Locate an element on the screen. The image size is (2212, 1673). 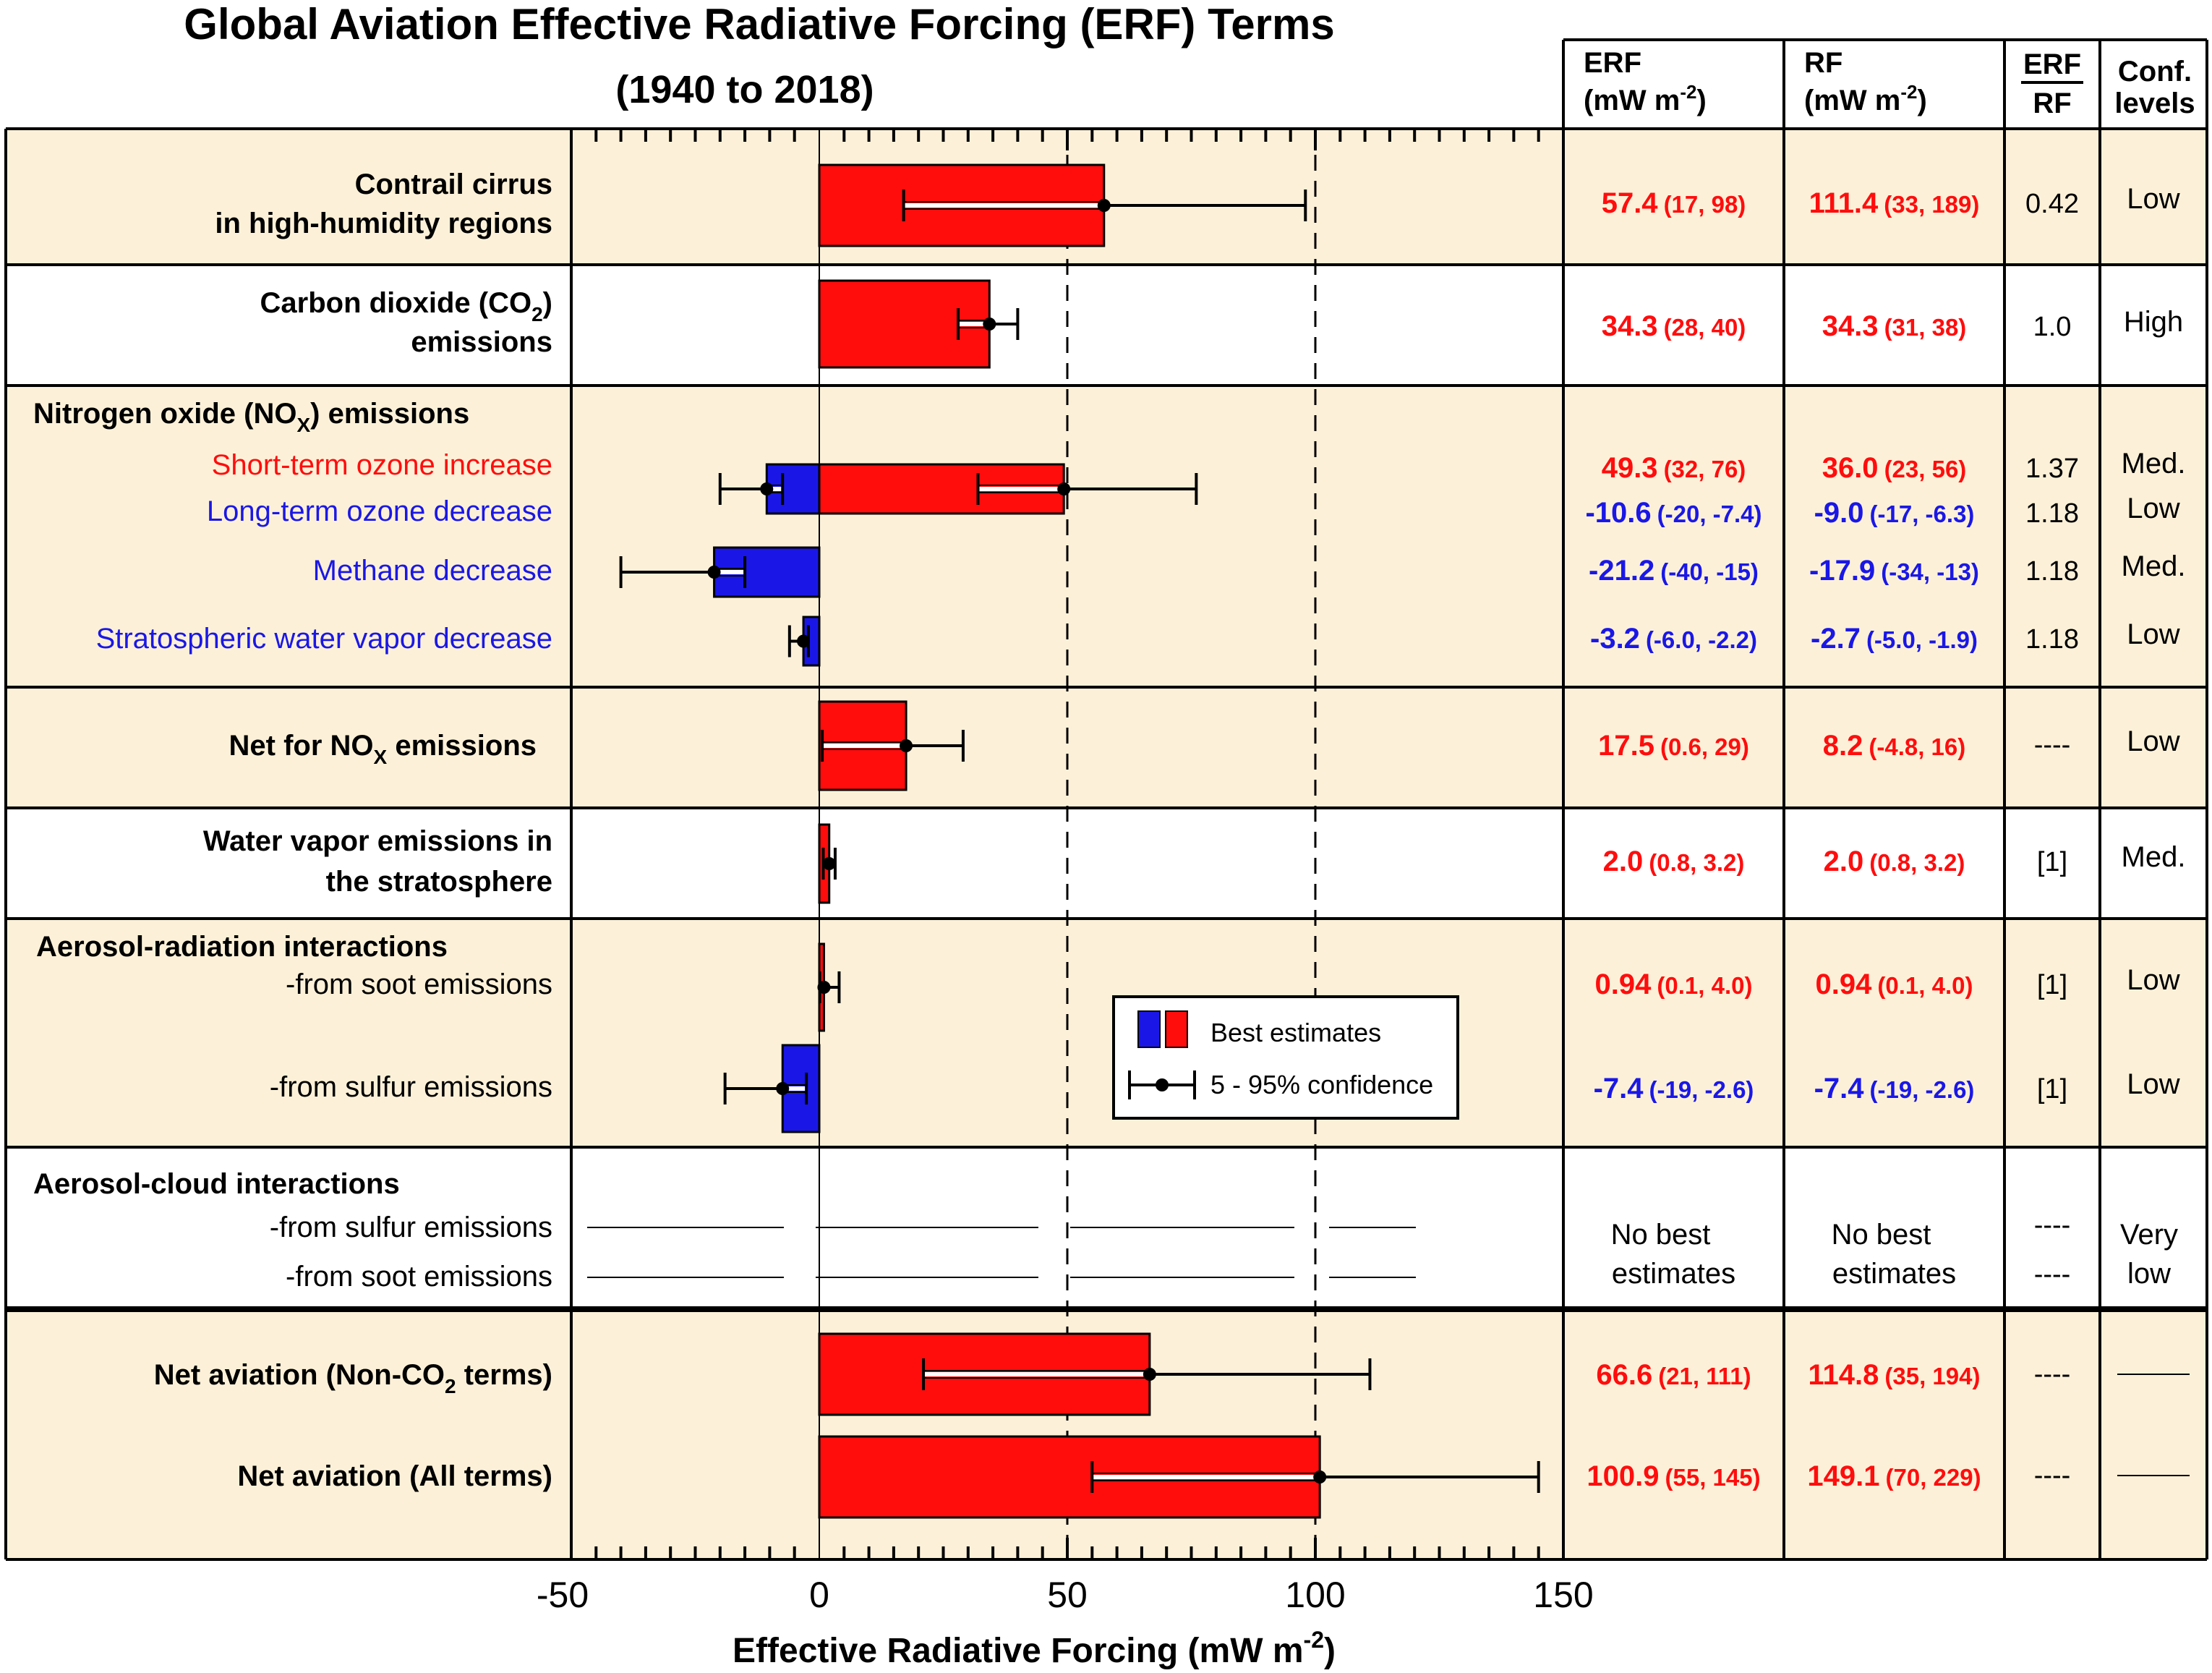
conf-value-9: Low is located at coordinates (2153, 1084).